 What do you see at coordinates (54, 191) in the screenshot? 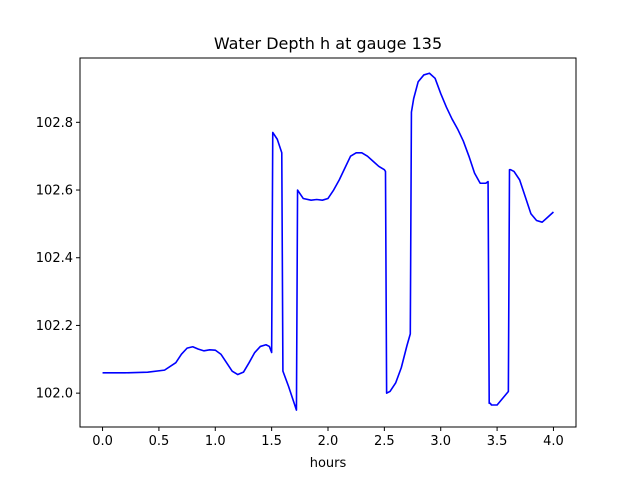
I see `y-tick-label: 102.6` at bounding box center [54, 191].